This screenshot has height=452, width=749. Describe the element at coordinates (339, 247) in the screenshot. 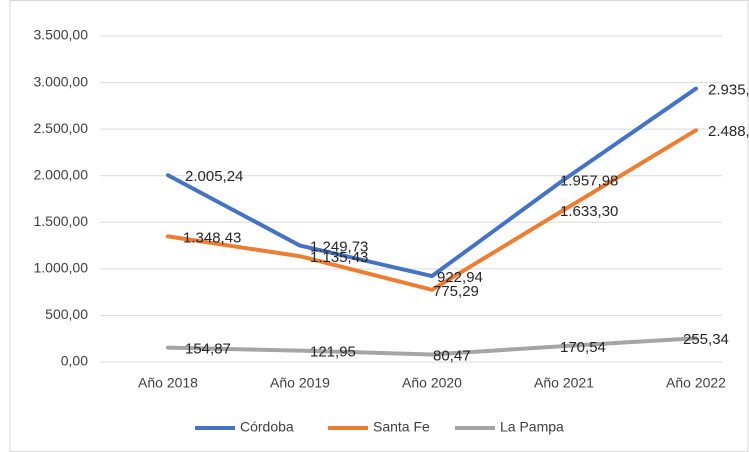

I see `data-label: 1.249,73` at that location.